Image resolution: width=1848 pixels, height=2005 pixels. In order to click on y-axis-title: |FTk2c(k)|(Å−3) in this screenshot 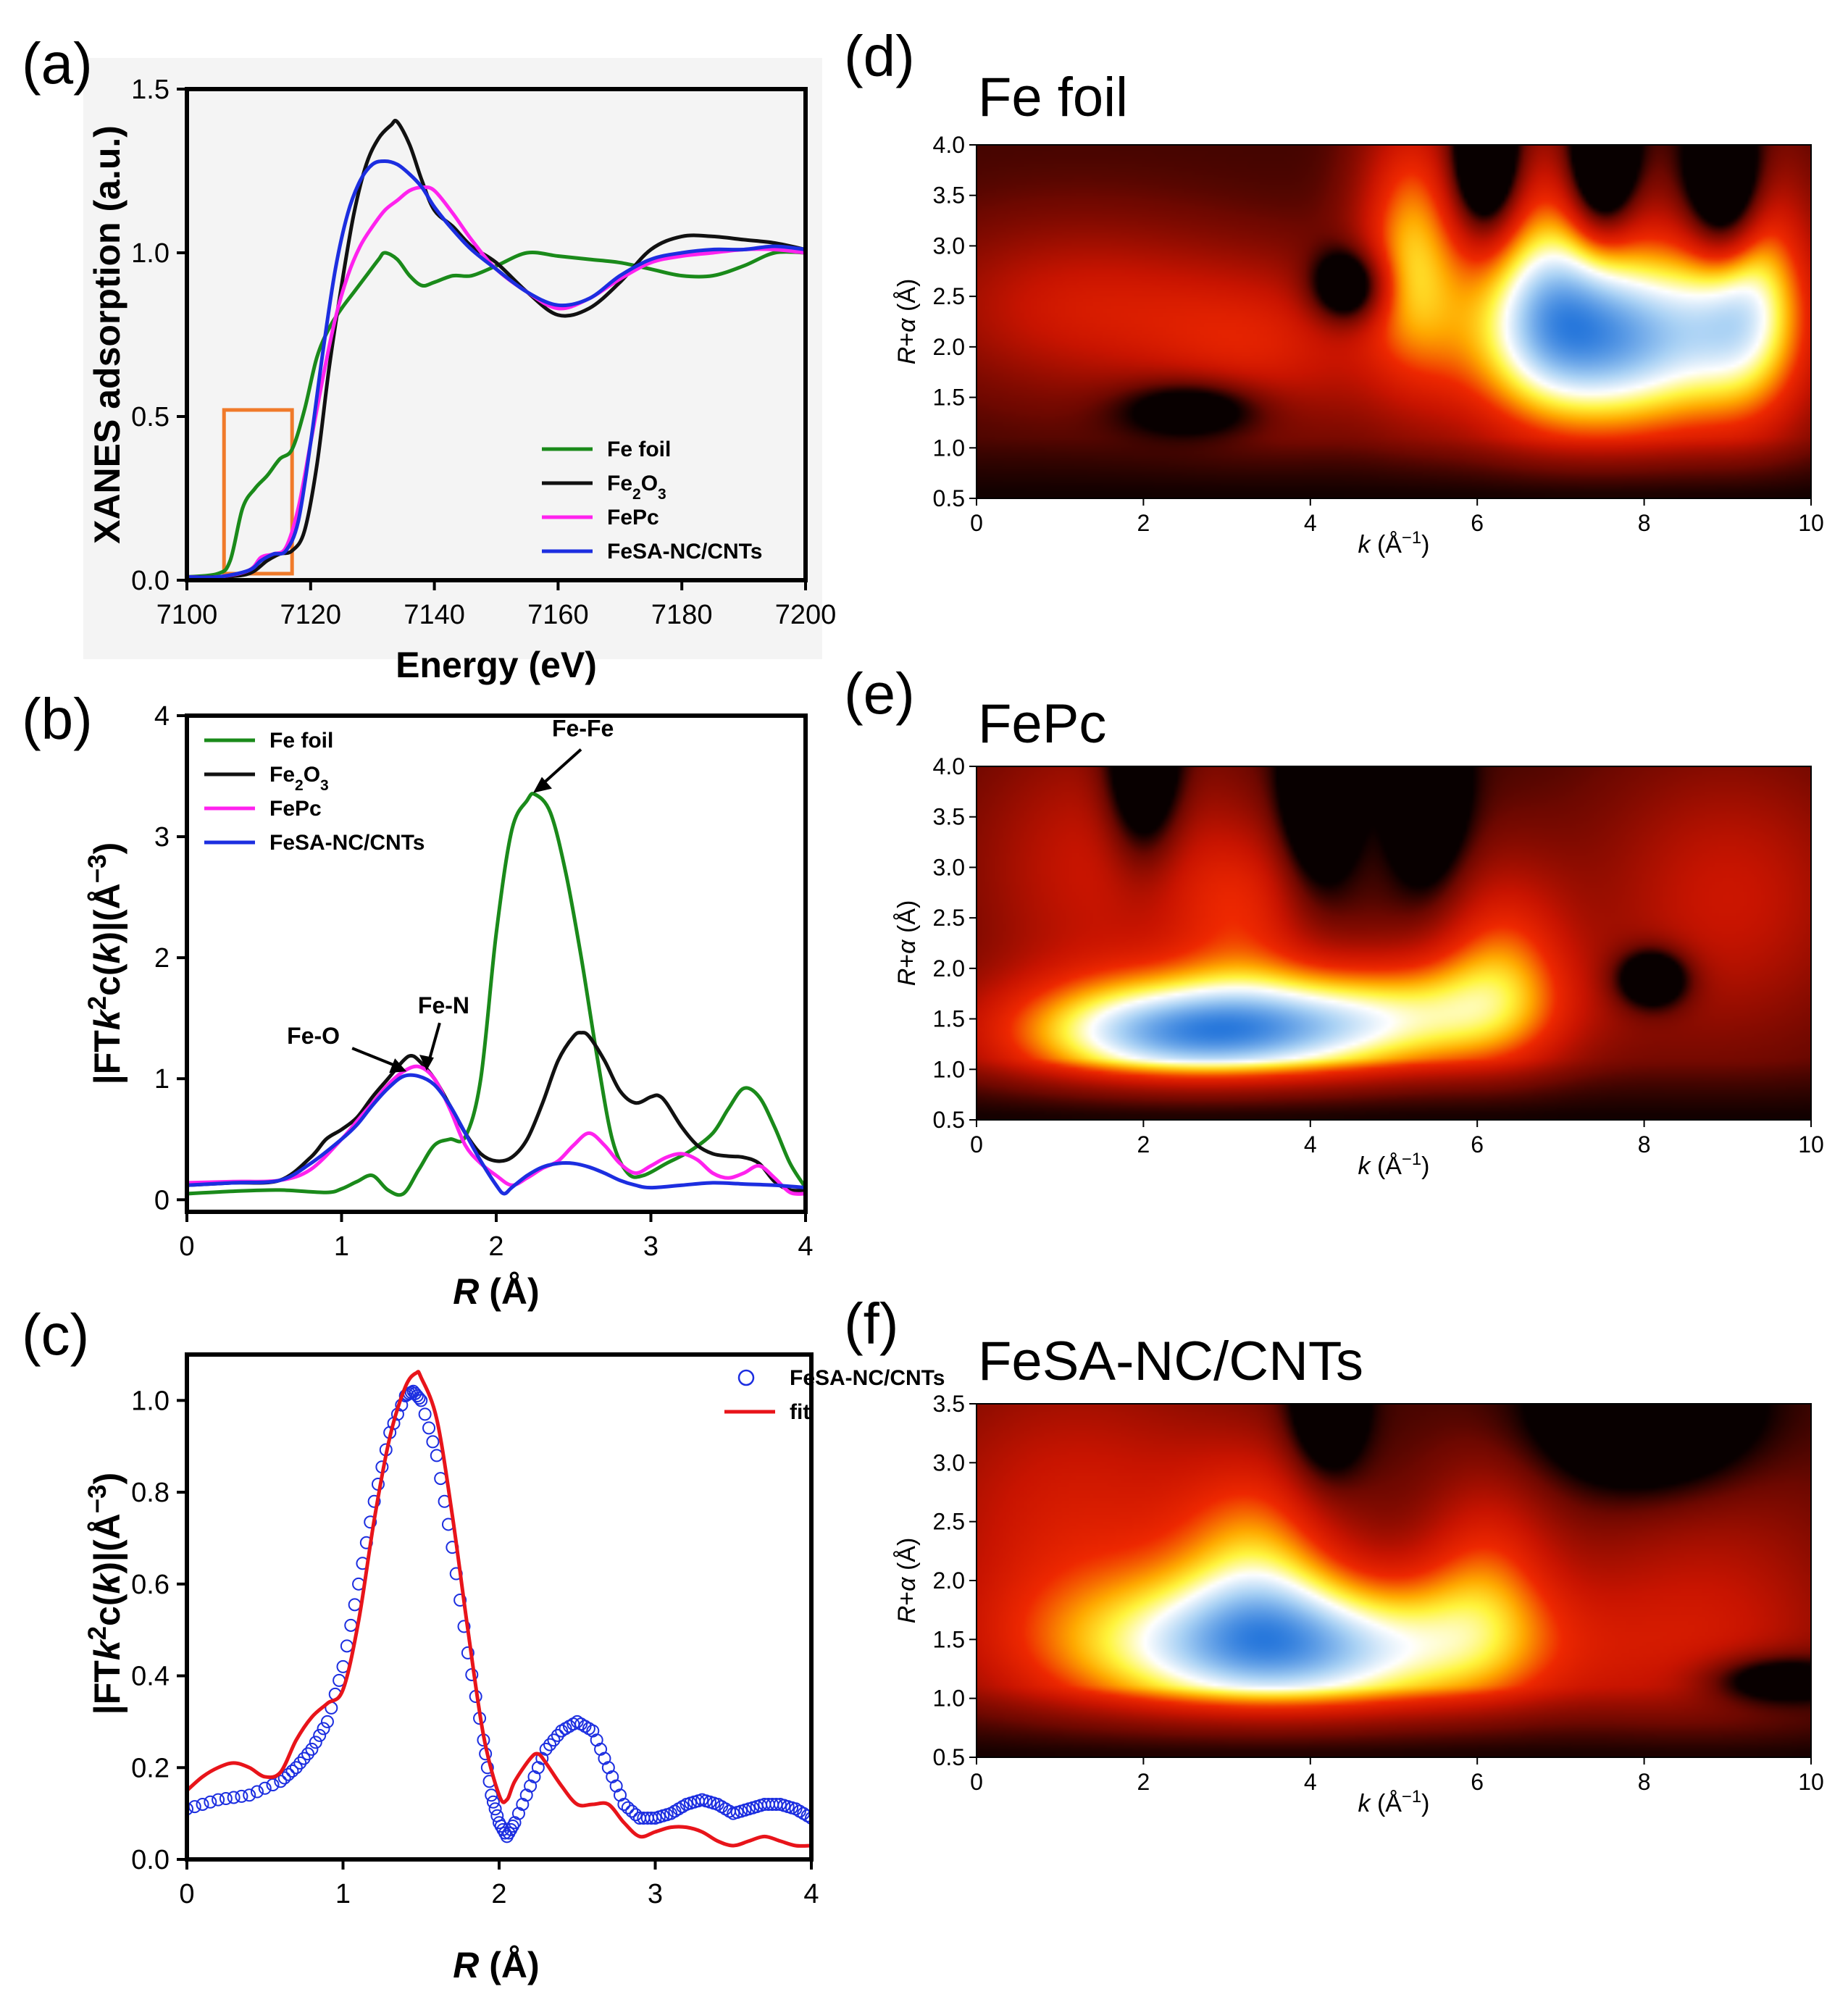, I will do `click(106, 963)`.